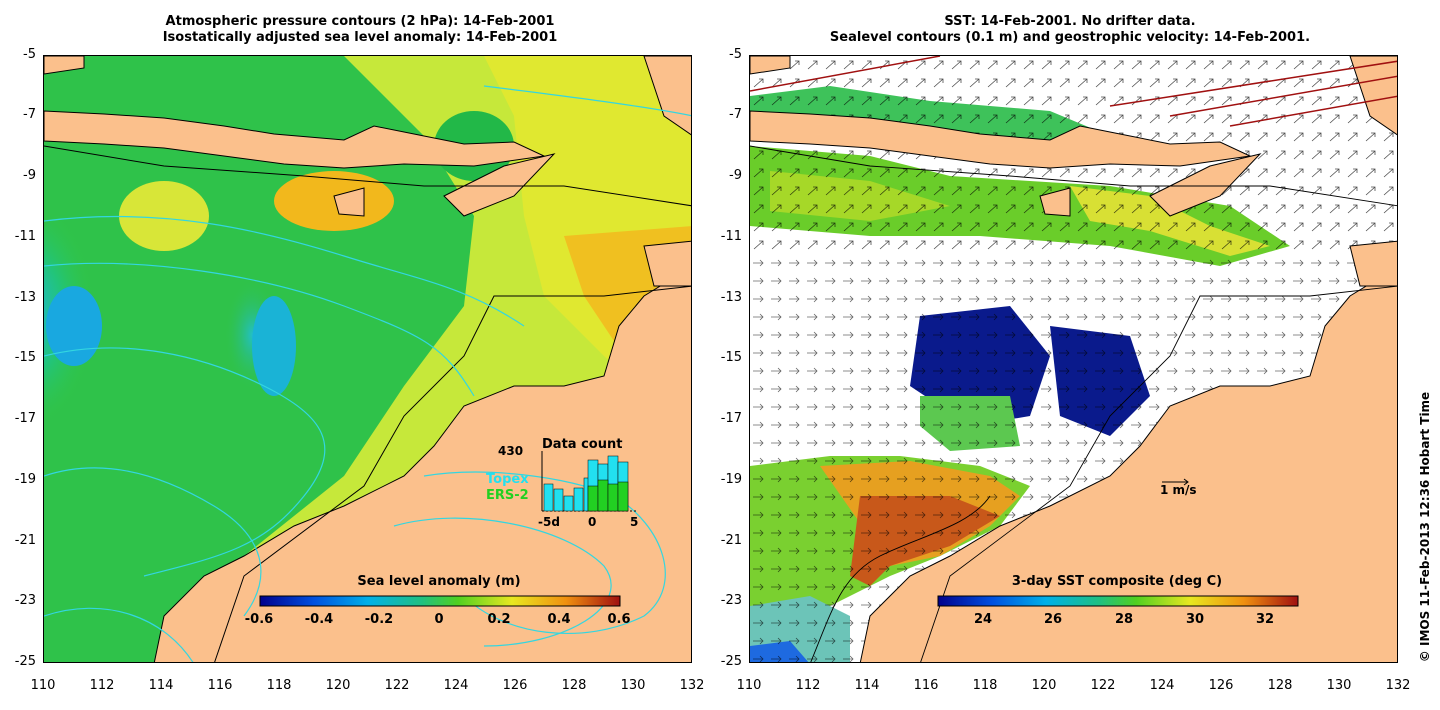 Image resolution: width=1440 pixels, height=710 pixels. I want to click on right-xtick-11: 132, so click(1398, 685).